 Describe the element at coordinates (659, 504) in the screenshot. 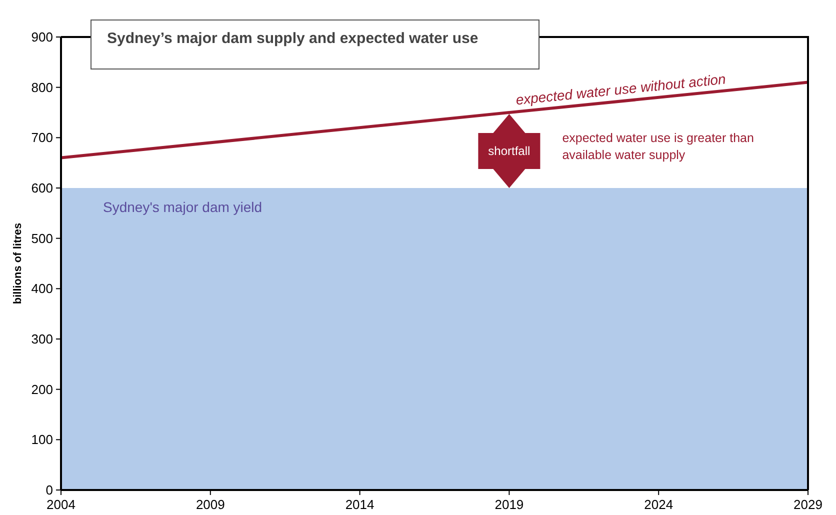

I see `x-tick-label: 2024` at that location.